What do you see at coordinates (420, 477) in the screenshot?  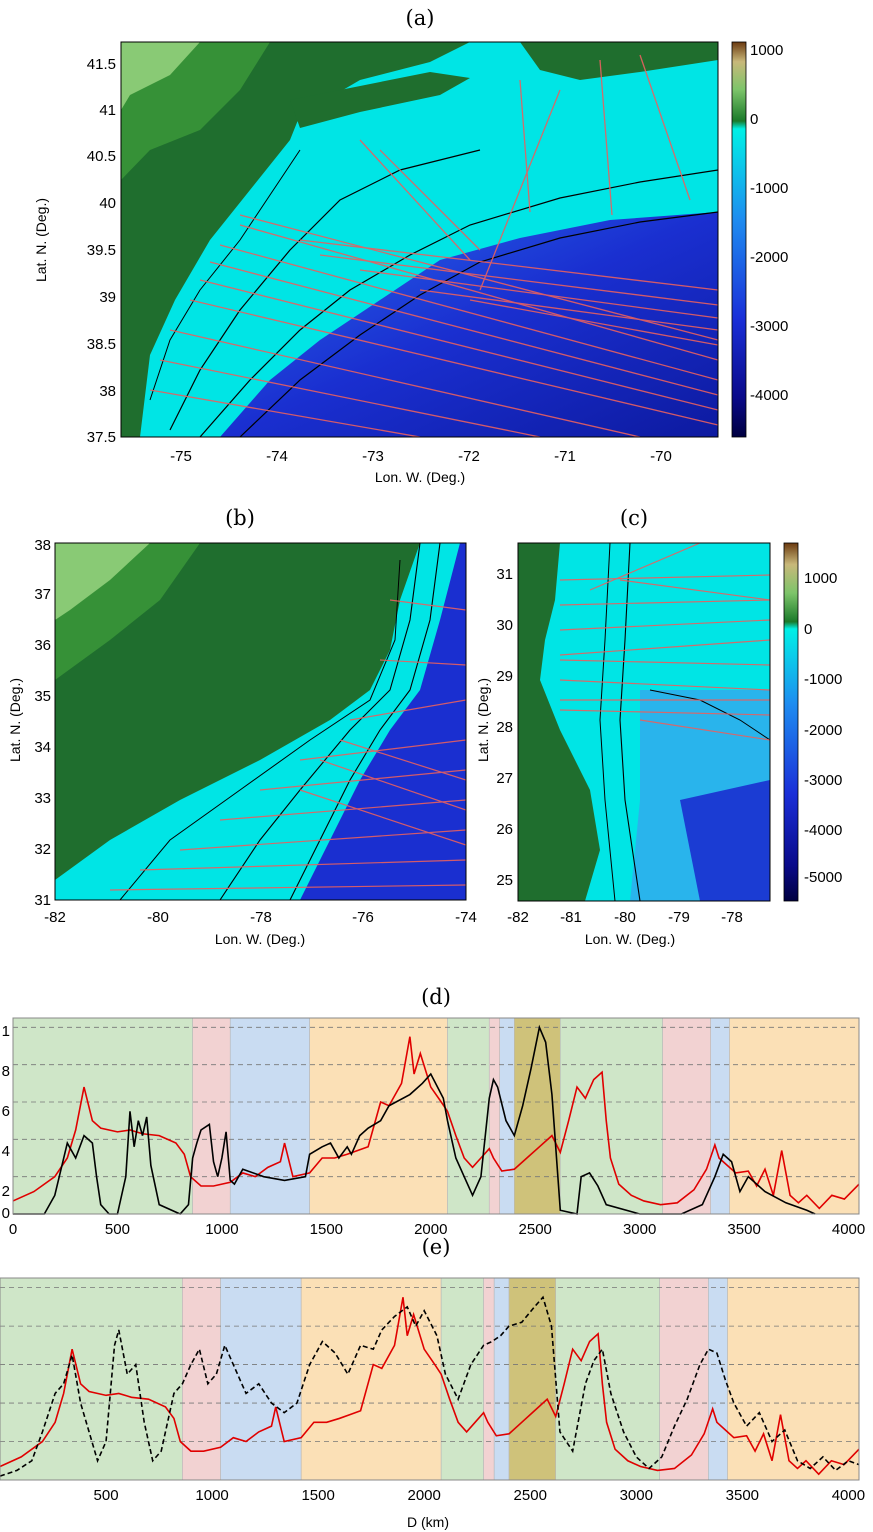 I see `panel-a-xlabel: Lon. W. (Deg.)` at bounding box center [420, 477].